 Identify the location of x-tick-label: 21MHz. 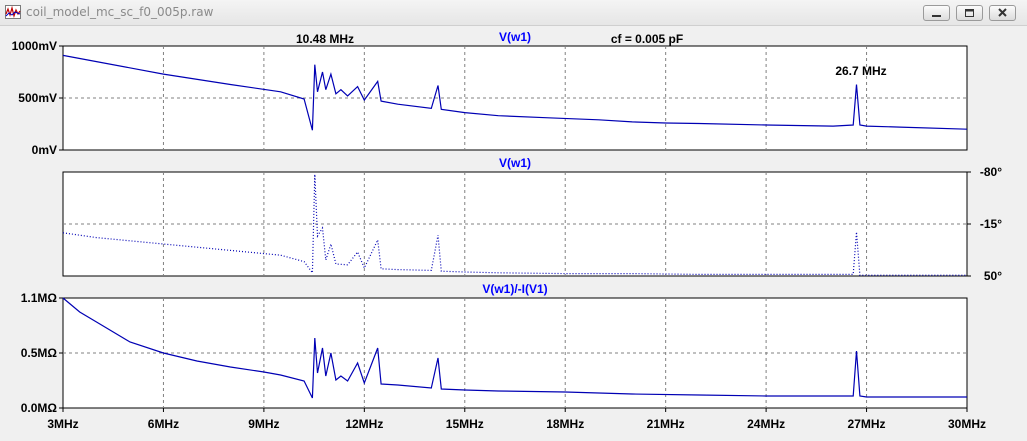
(666, 424).